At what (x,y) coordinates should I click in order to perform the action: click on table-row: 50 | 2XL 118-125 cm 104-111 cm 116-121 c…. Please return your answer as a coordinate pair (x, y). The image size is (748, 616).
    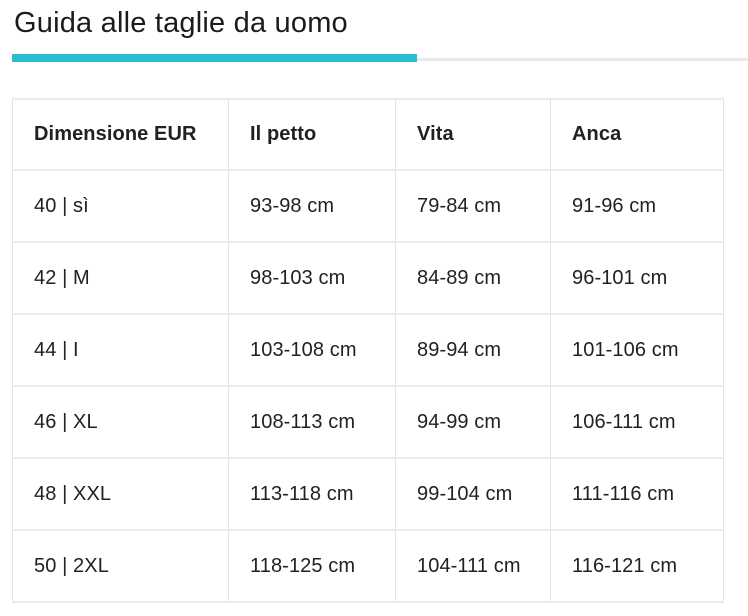
    Looking at the image, I should click on (368, 566).